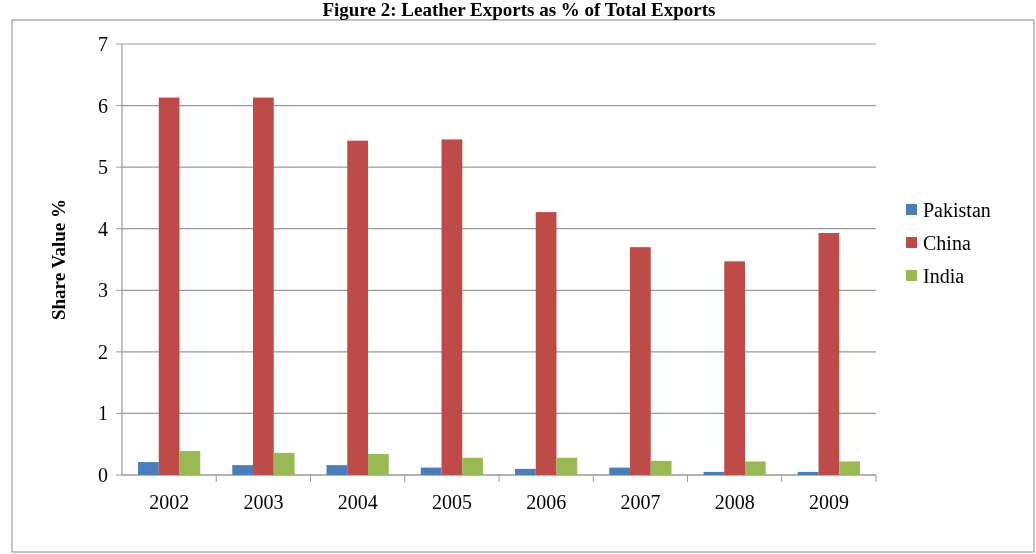  Describe the element at coordinates (169, 502) in the screenshot. I see `x-tick-label: 2002` at that location.